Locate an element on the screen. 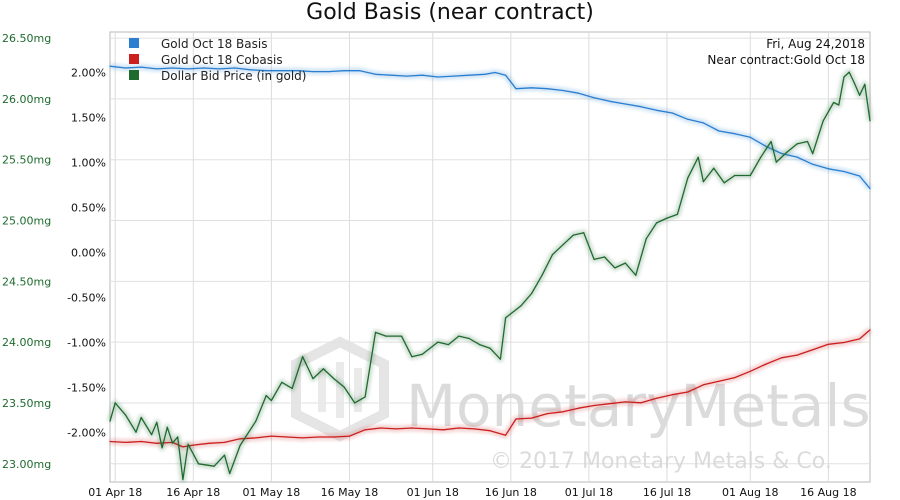  right-tick-label: 2.00% is located at coordinates (88, 73).